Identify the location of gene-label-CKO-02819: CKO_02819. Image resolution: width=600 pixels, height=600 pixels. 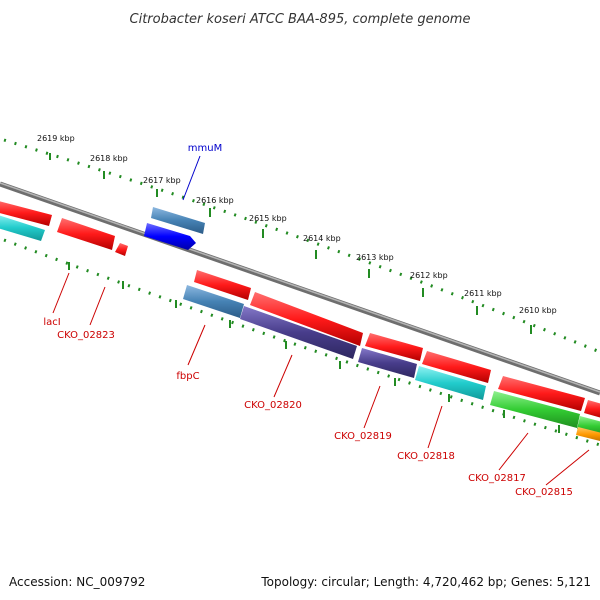
(363, 436).